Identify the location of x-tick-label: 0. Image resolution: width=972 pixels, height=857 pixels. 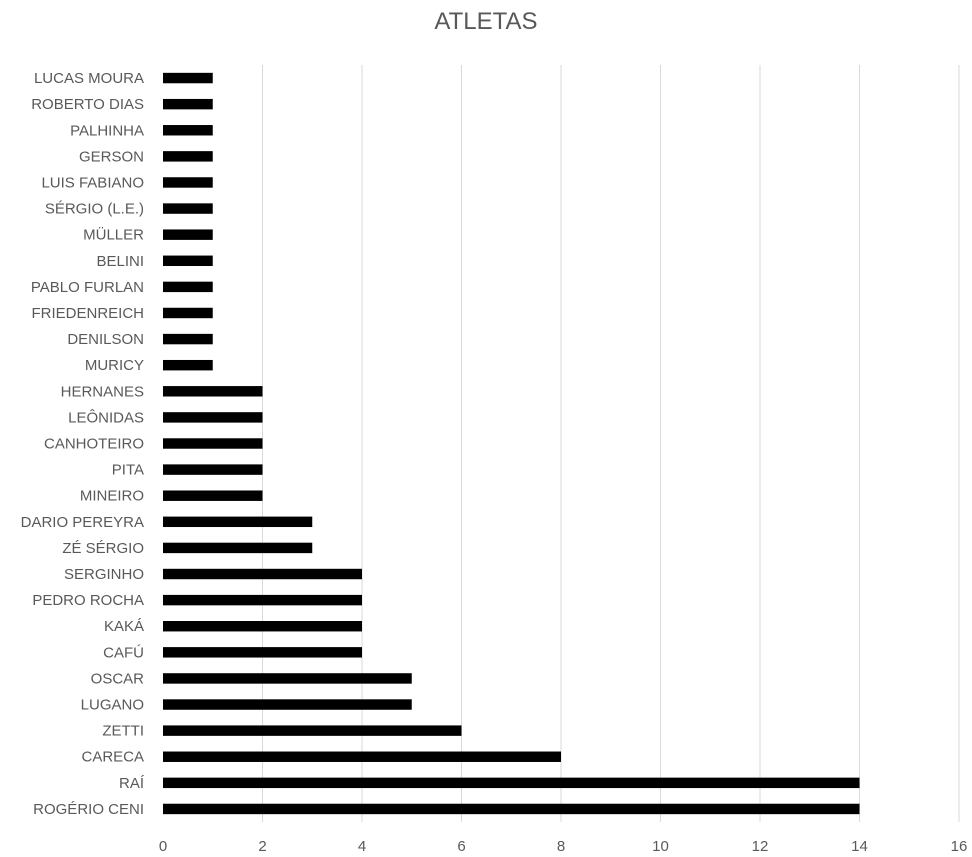
(163, 846).